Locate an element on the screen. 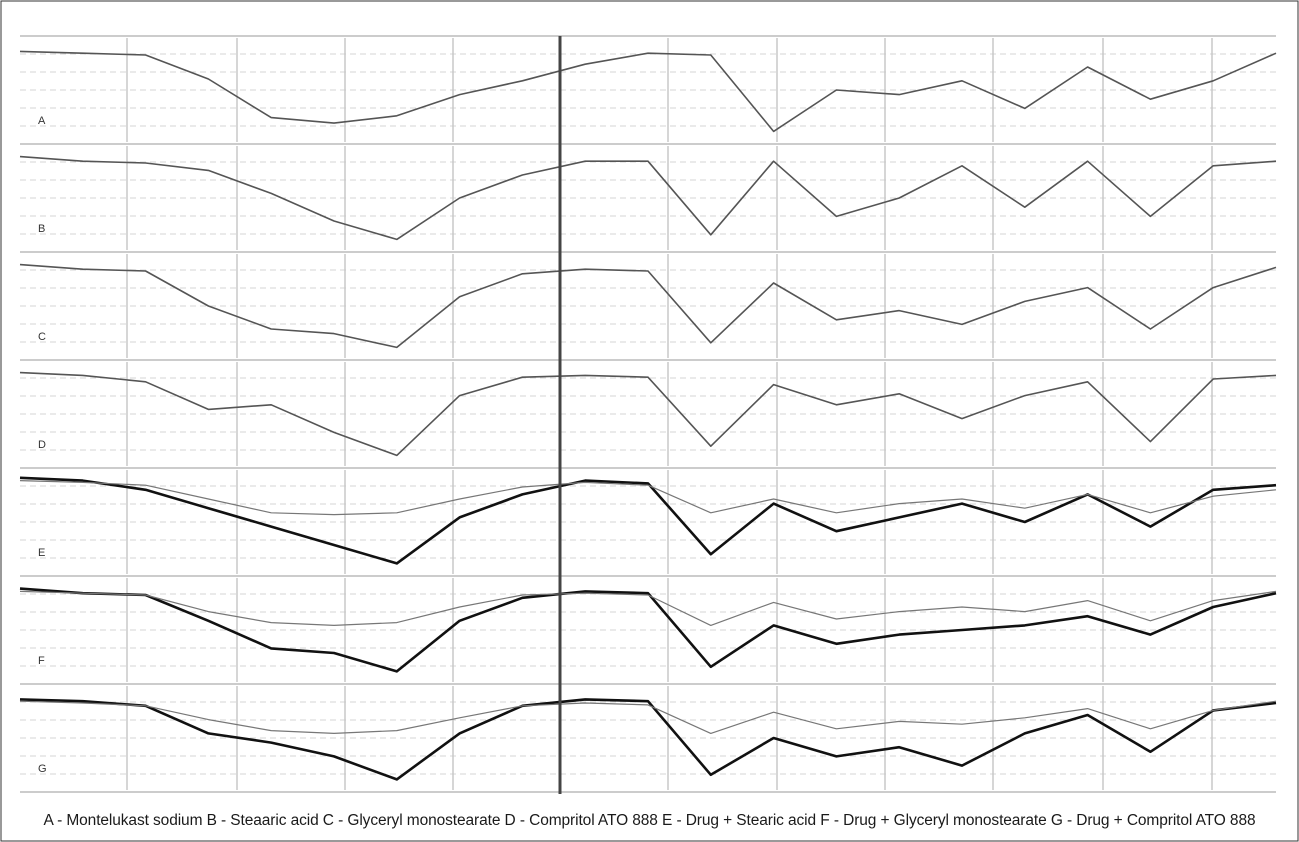 This screenshot has height=842, width=1299. panel-label: A is located at coordinates (42, 121).